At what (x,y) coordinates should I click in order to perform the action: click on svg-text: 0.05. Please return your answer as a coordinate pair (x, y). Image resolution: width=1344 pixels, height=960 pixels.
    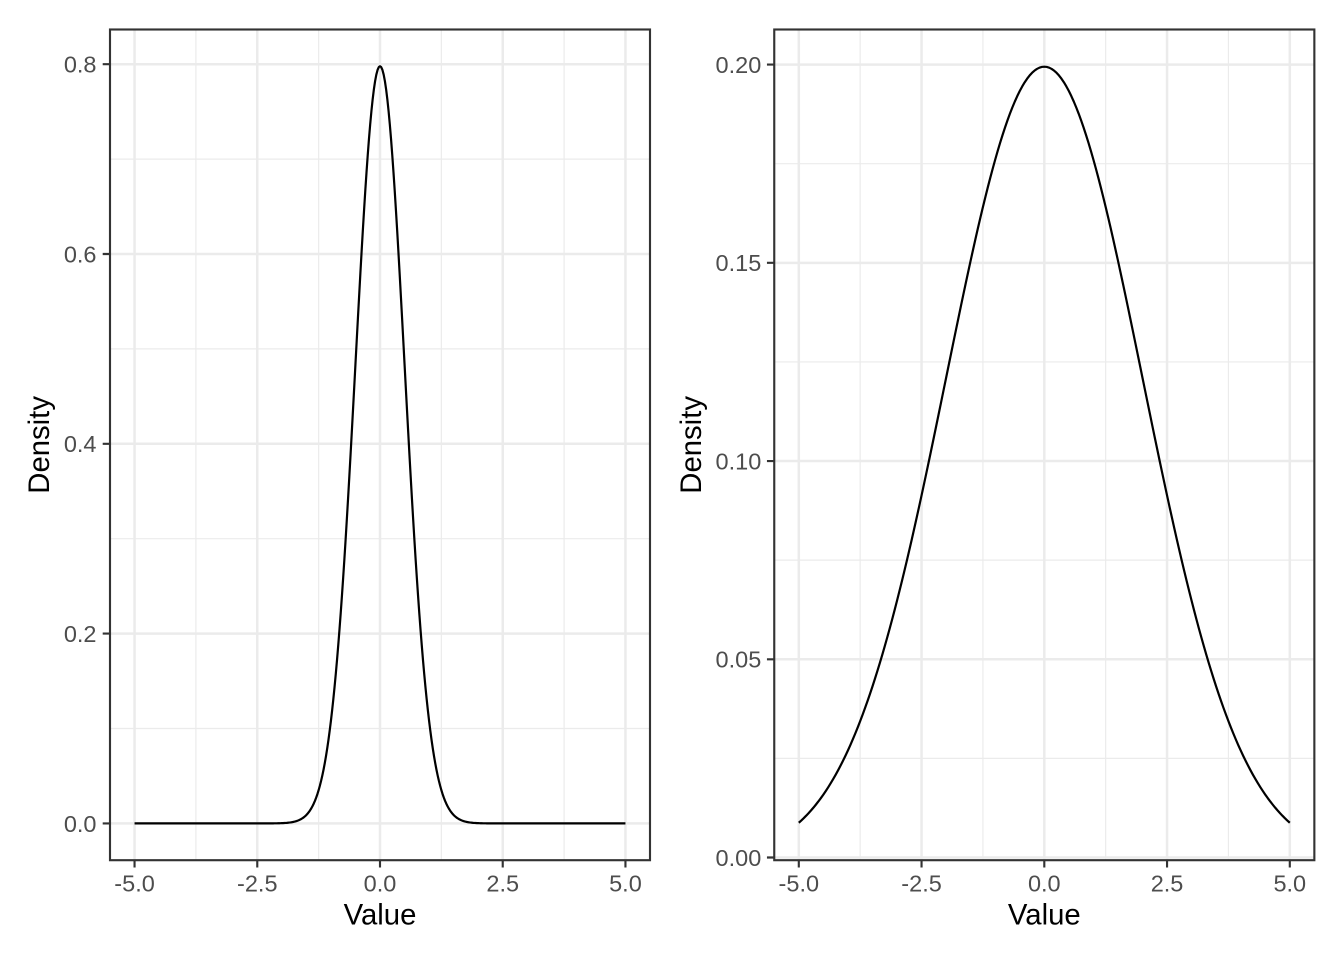
    Looking at the image, I should click on (739, 660).